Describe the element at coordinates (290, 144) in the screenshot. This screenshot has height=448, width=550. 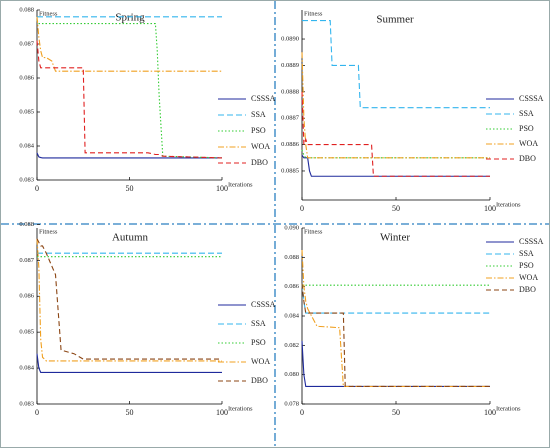
I see `y-tick-label: 0.0886` at that location.